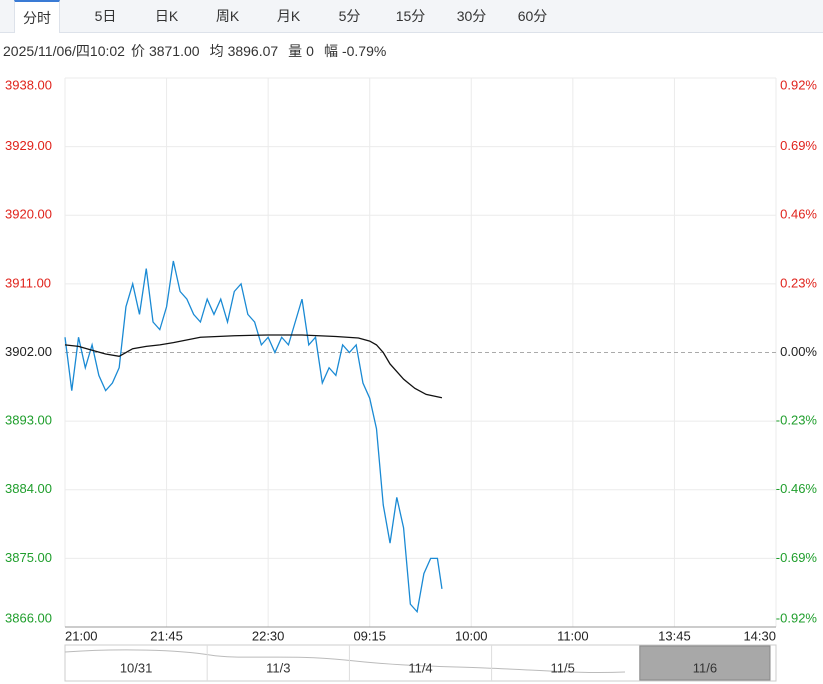 The height and width of the screenshot is (684, 823). What do you see at coordinates (563, 667) in the screenshot?
I see `navigator-label: 11/5` at bounding box center [563, 667].